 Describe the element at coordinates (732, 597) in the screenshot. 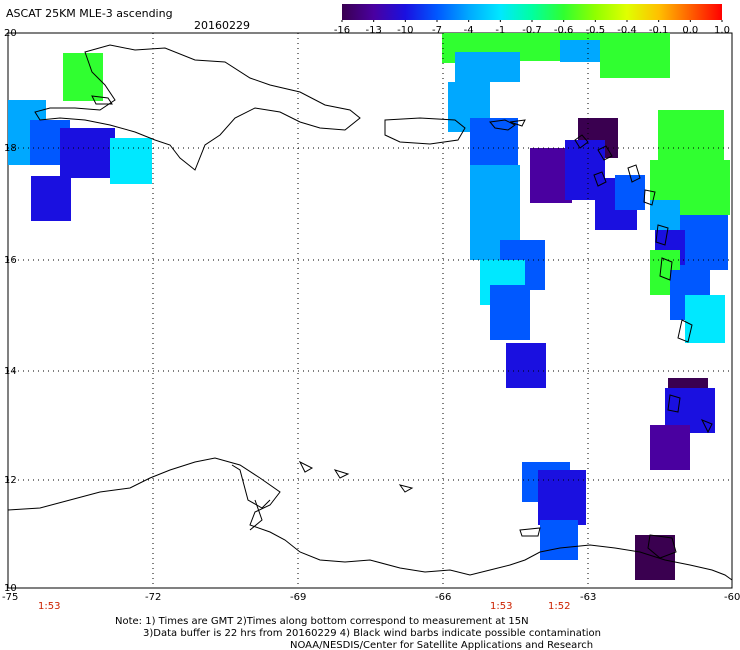

I see `lon-label: -60` at that location.